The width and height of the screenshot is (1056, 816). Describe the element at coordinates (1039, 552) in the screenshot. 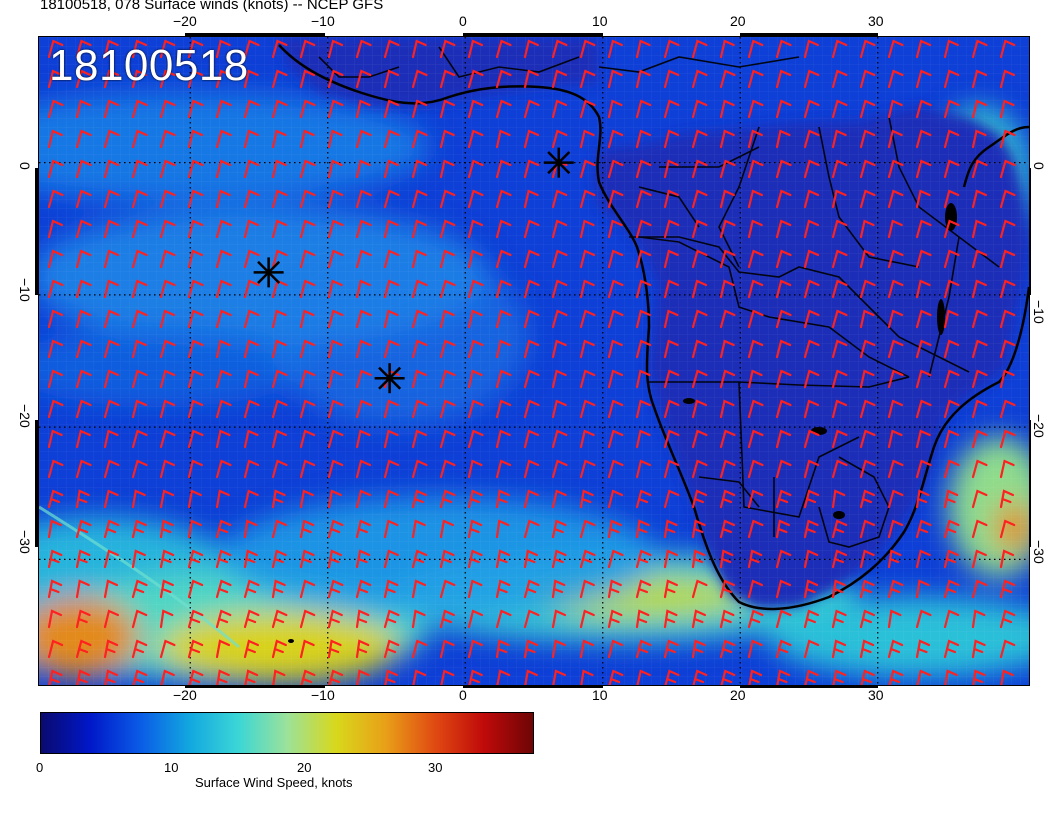

I see `lat-tick-right: −30` at that location.